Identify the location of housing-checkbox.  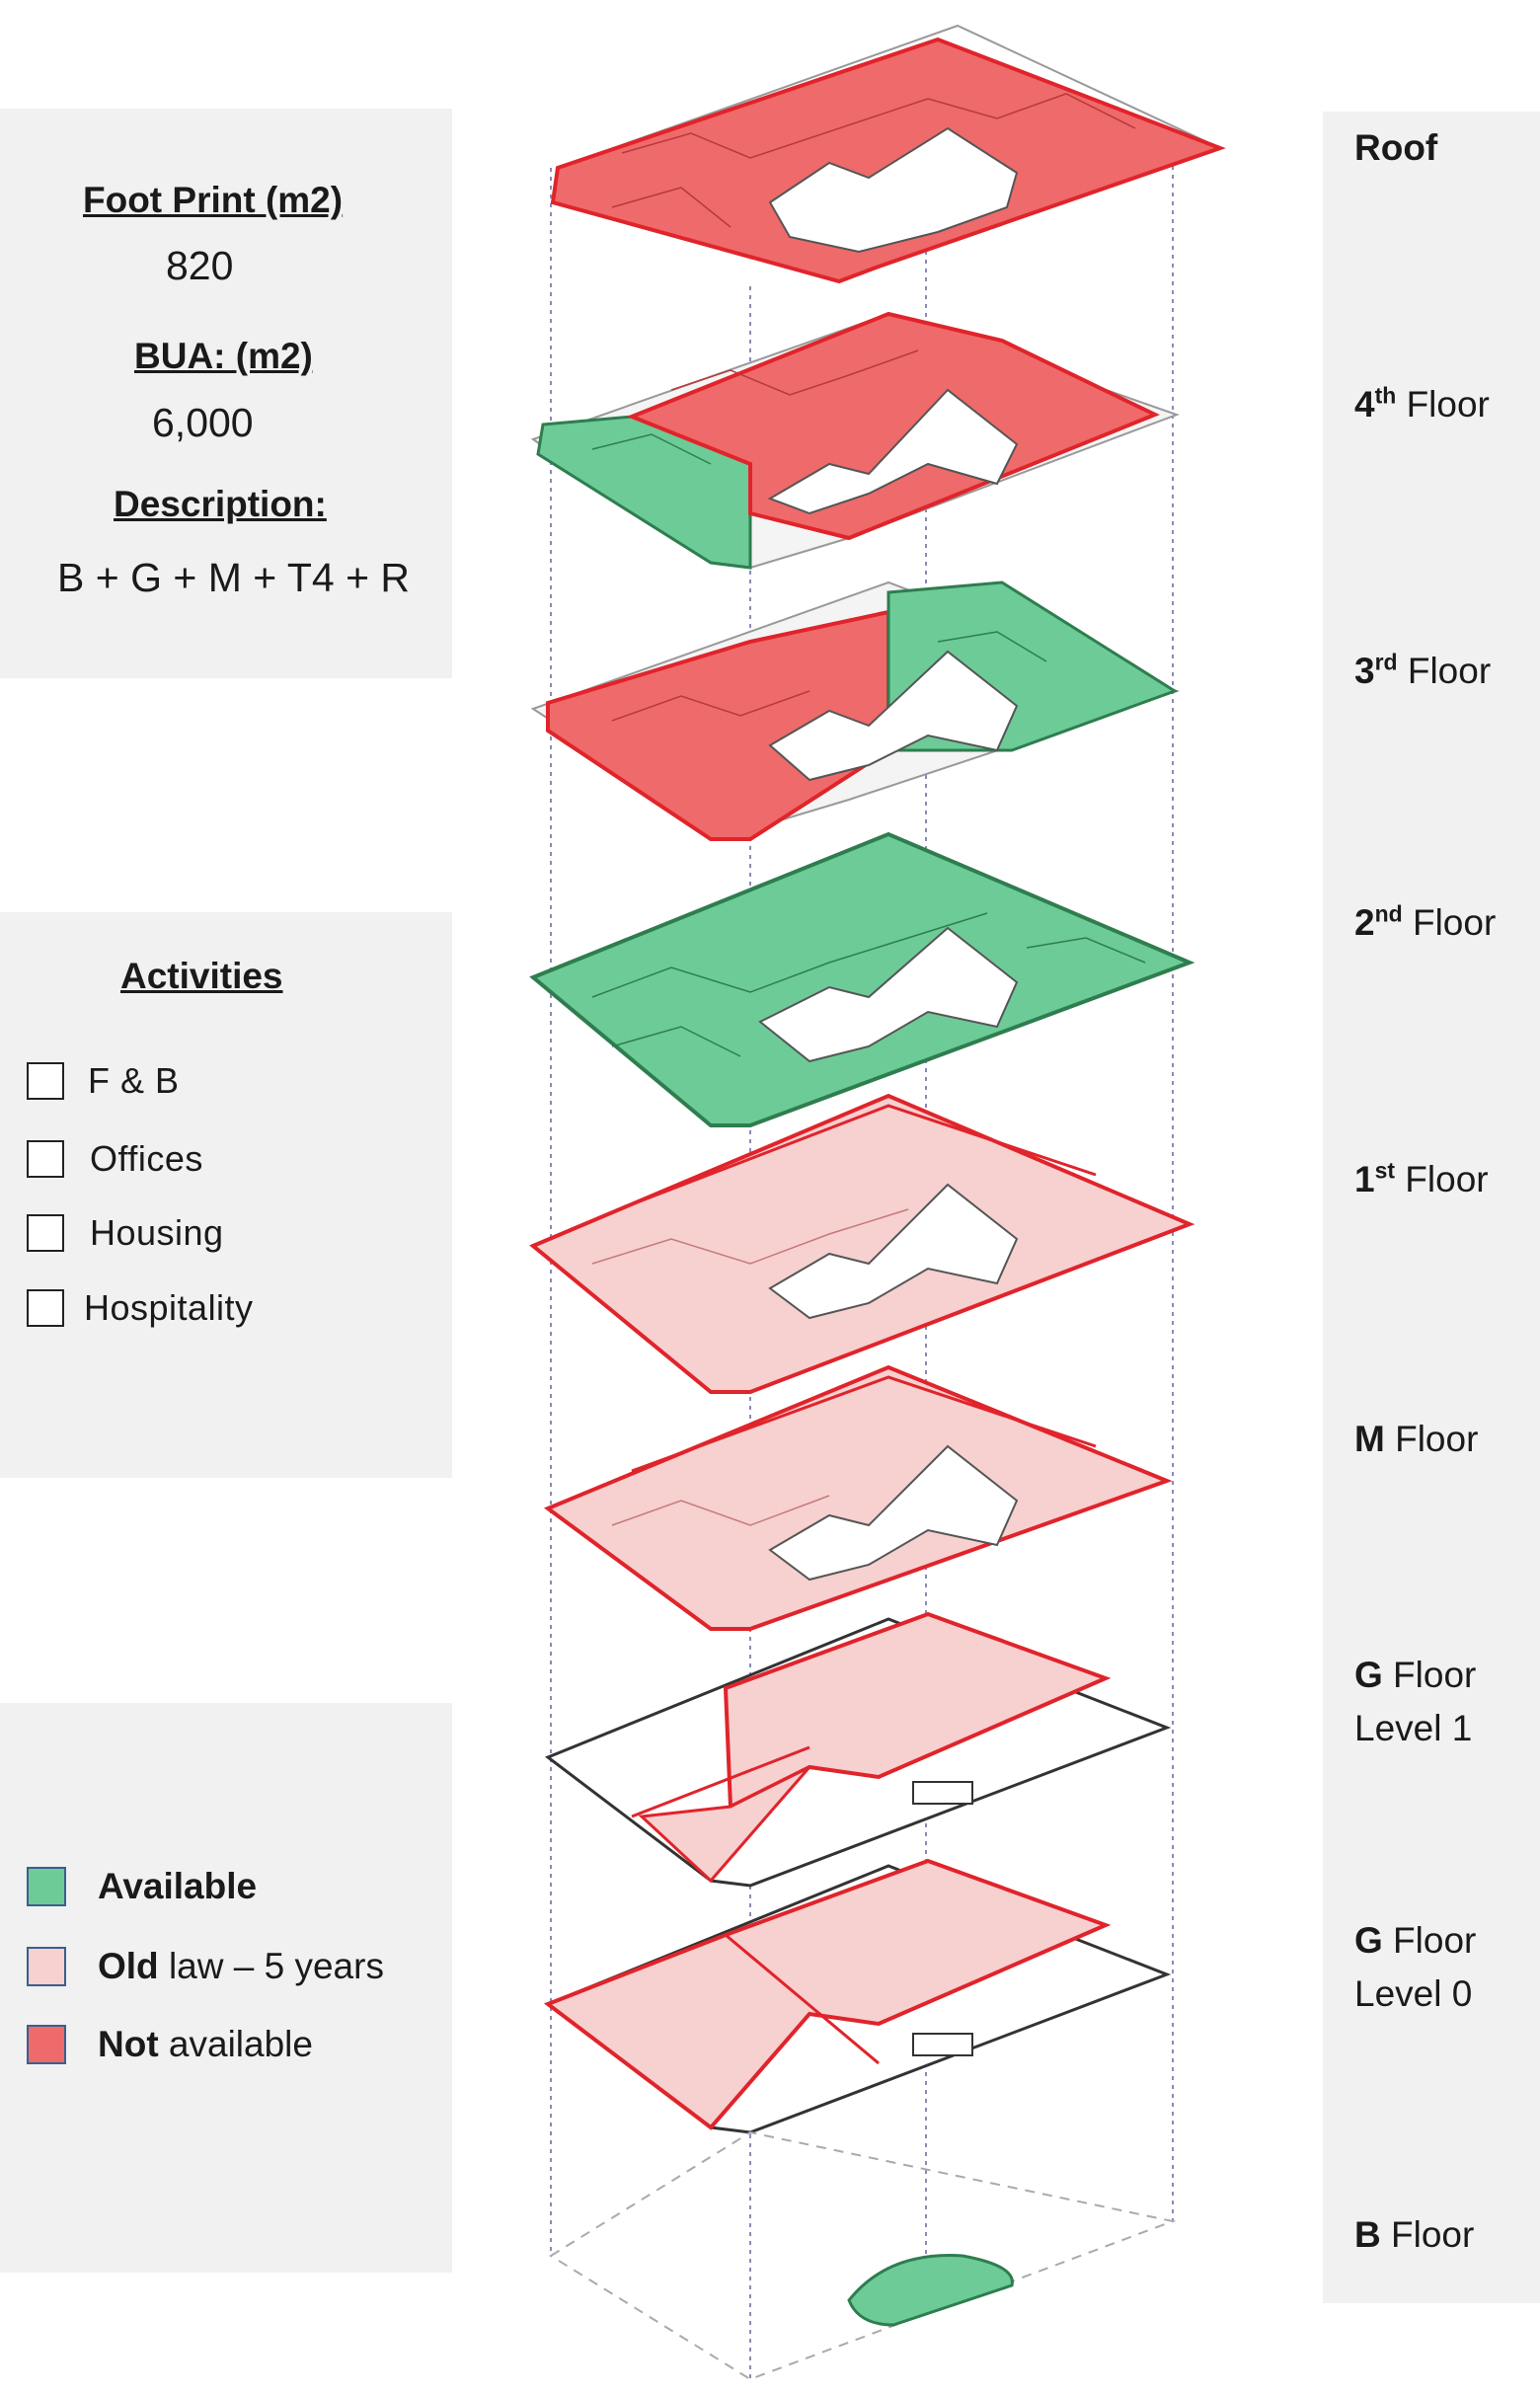
(45, 1233).